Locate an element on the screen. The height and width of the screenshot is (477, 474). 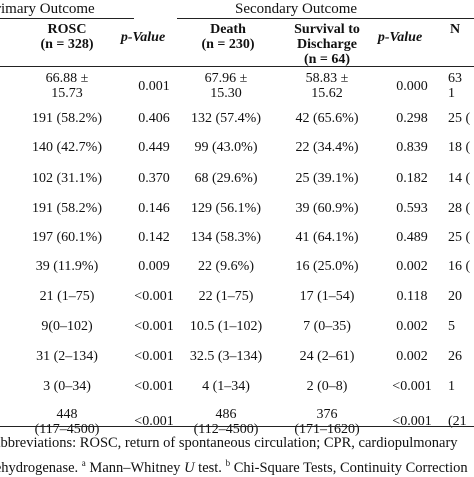
cell-partial: 25 ( is located at coordinates (461, 237).